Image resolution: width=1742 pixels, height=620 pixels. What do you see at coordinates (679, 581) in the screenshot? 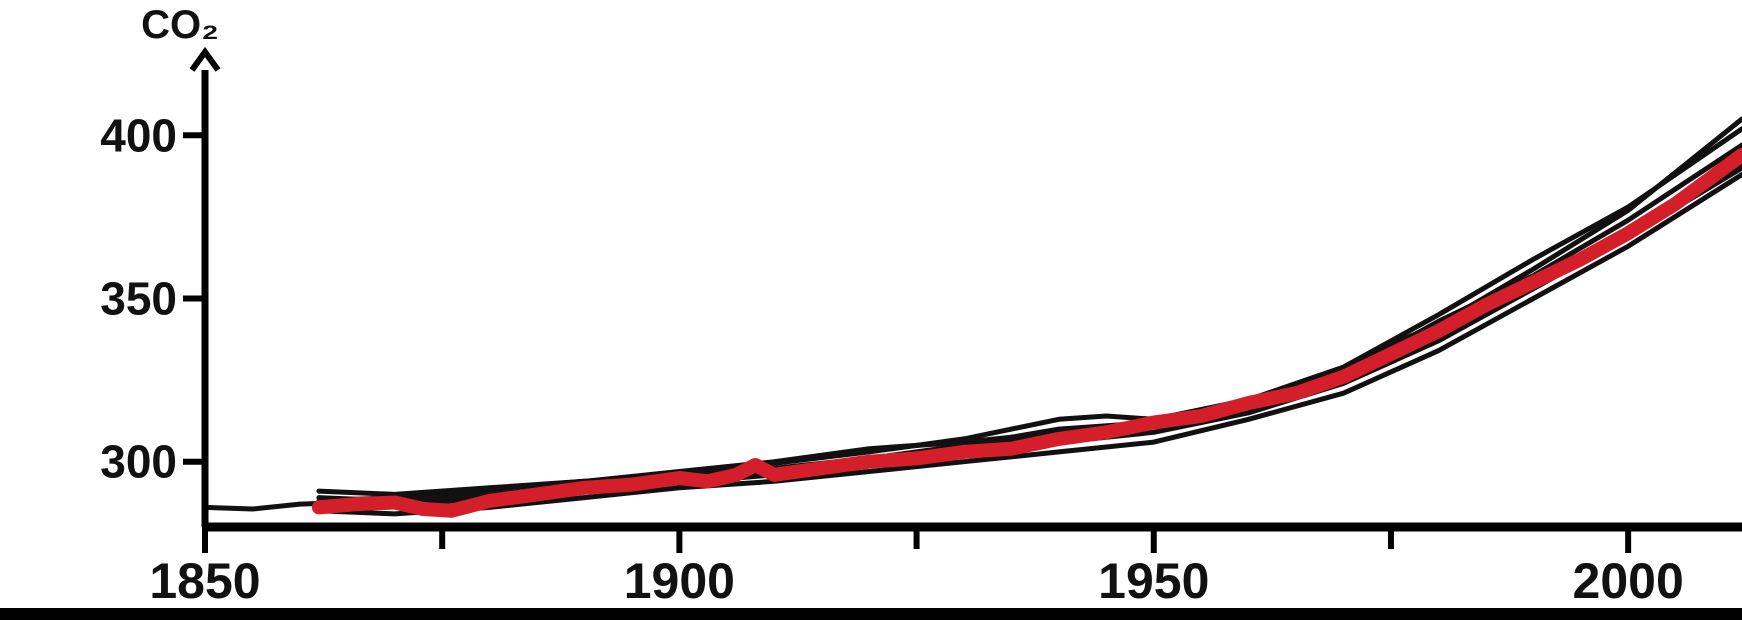
I see `x-tick-label-1900: 1900` at bounding box center [679, 581].